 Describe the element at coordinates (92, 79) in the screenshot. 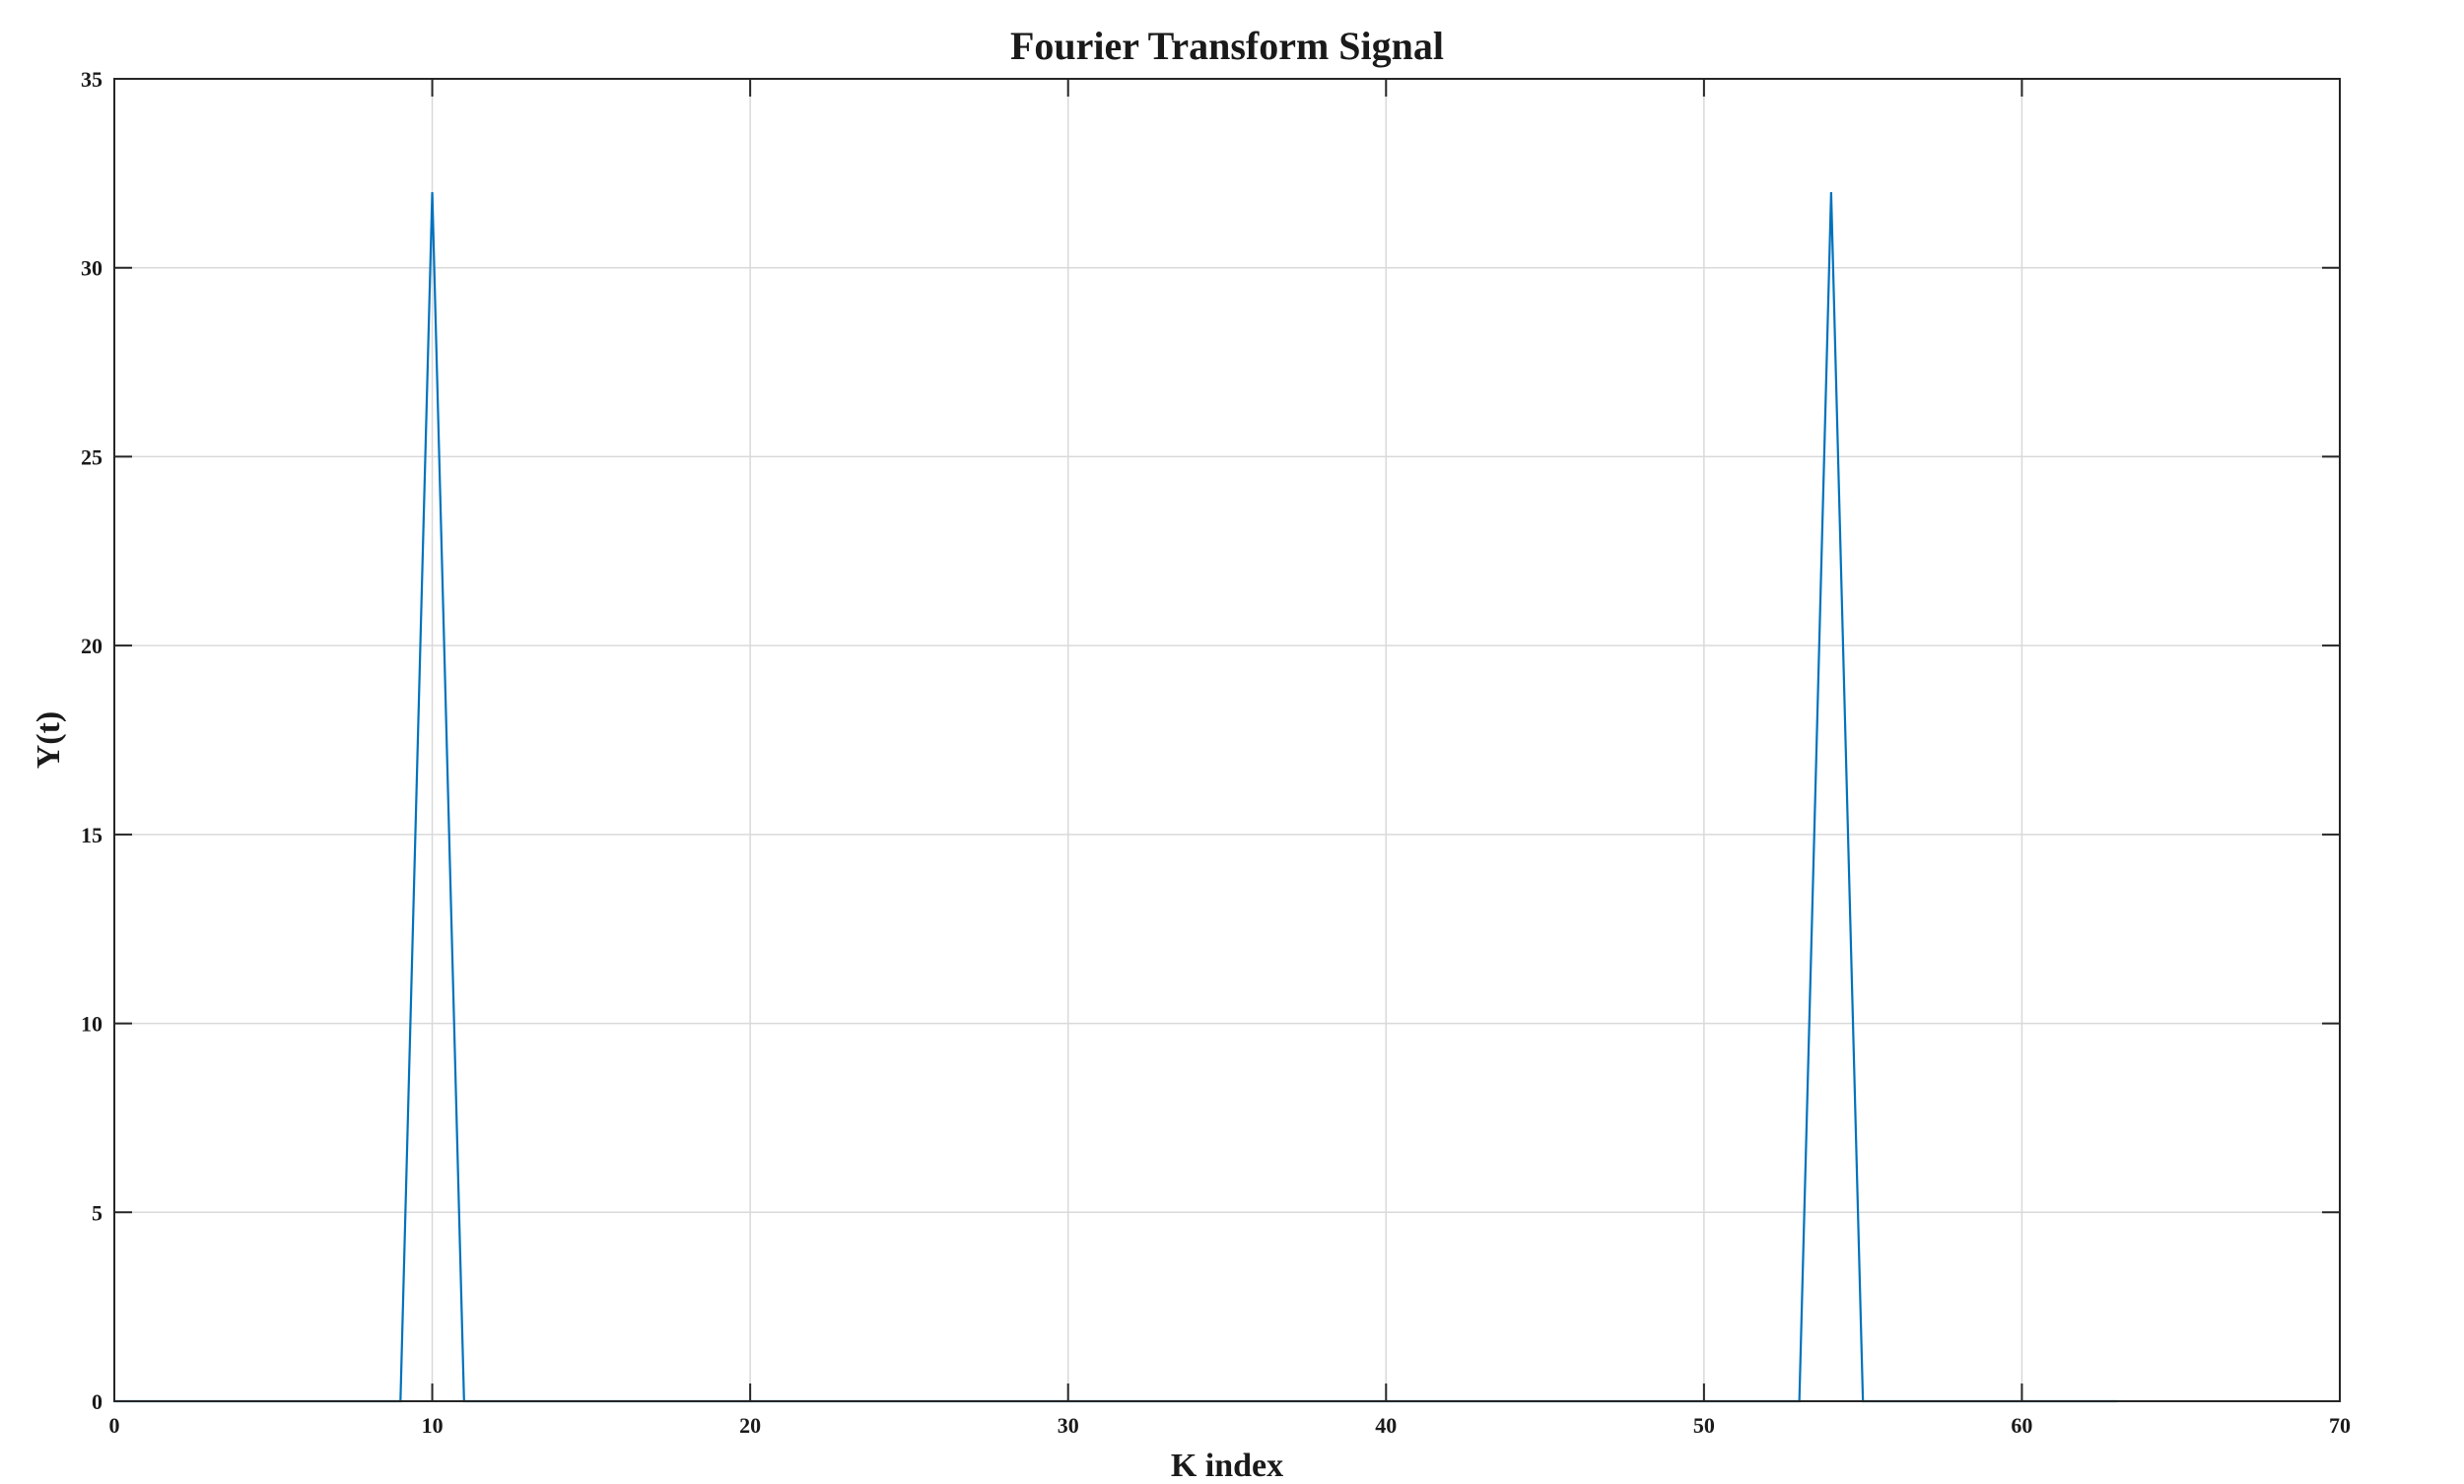

I see `y-tick-label: 35` at that location.